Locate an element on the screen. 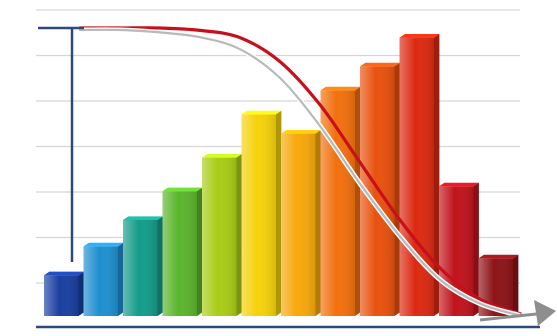  arrow-shaft is located at coordinates (513, 316).